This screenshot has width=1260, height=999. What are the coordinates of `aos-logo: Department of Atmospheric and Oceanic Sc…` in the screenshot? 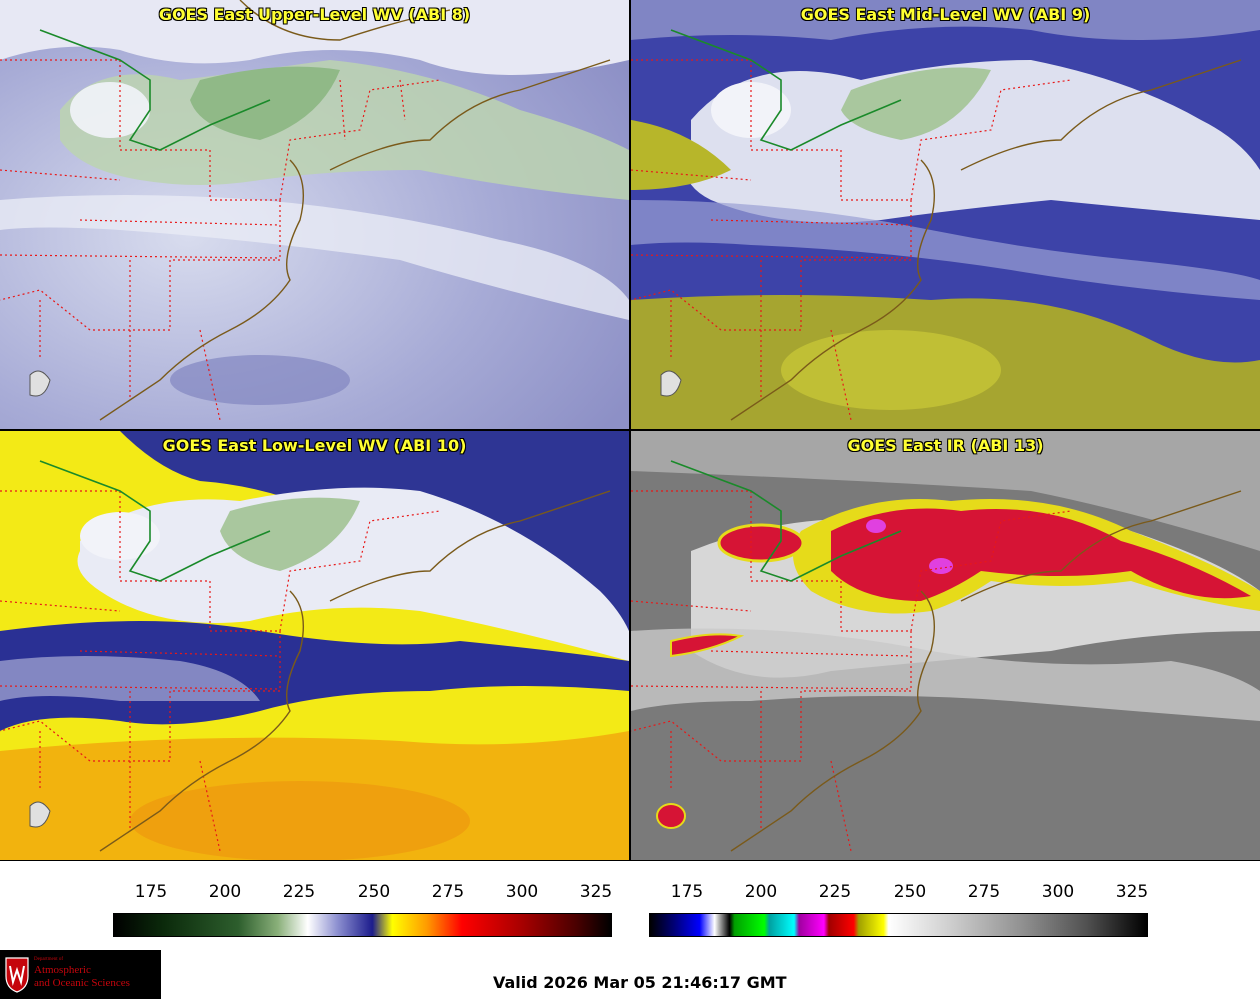 It's located at (80, 974).